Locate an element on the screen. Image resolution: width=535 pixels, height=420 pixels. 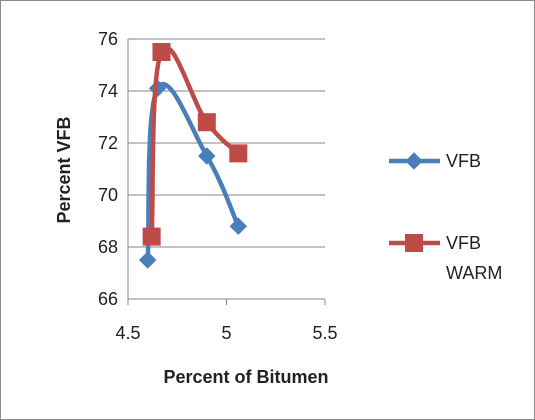
series-vfb is located at coordinates (193, 174).